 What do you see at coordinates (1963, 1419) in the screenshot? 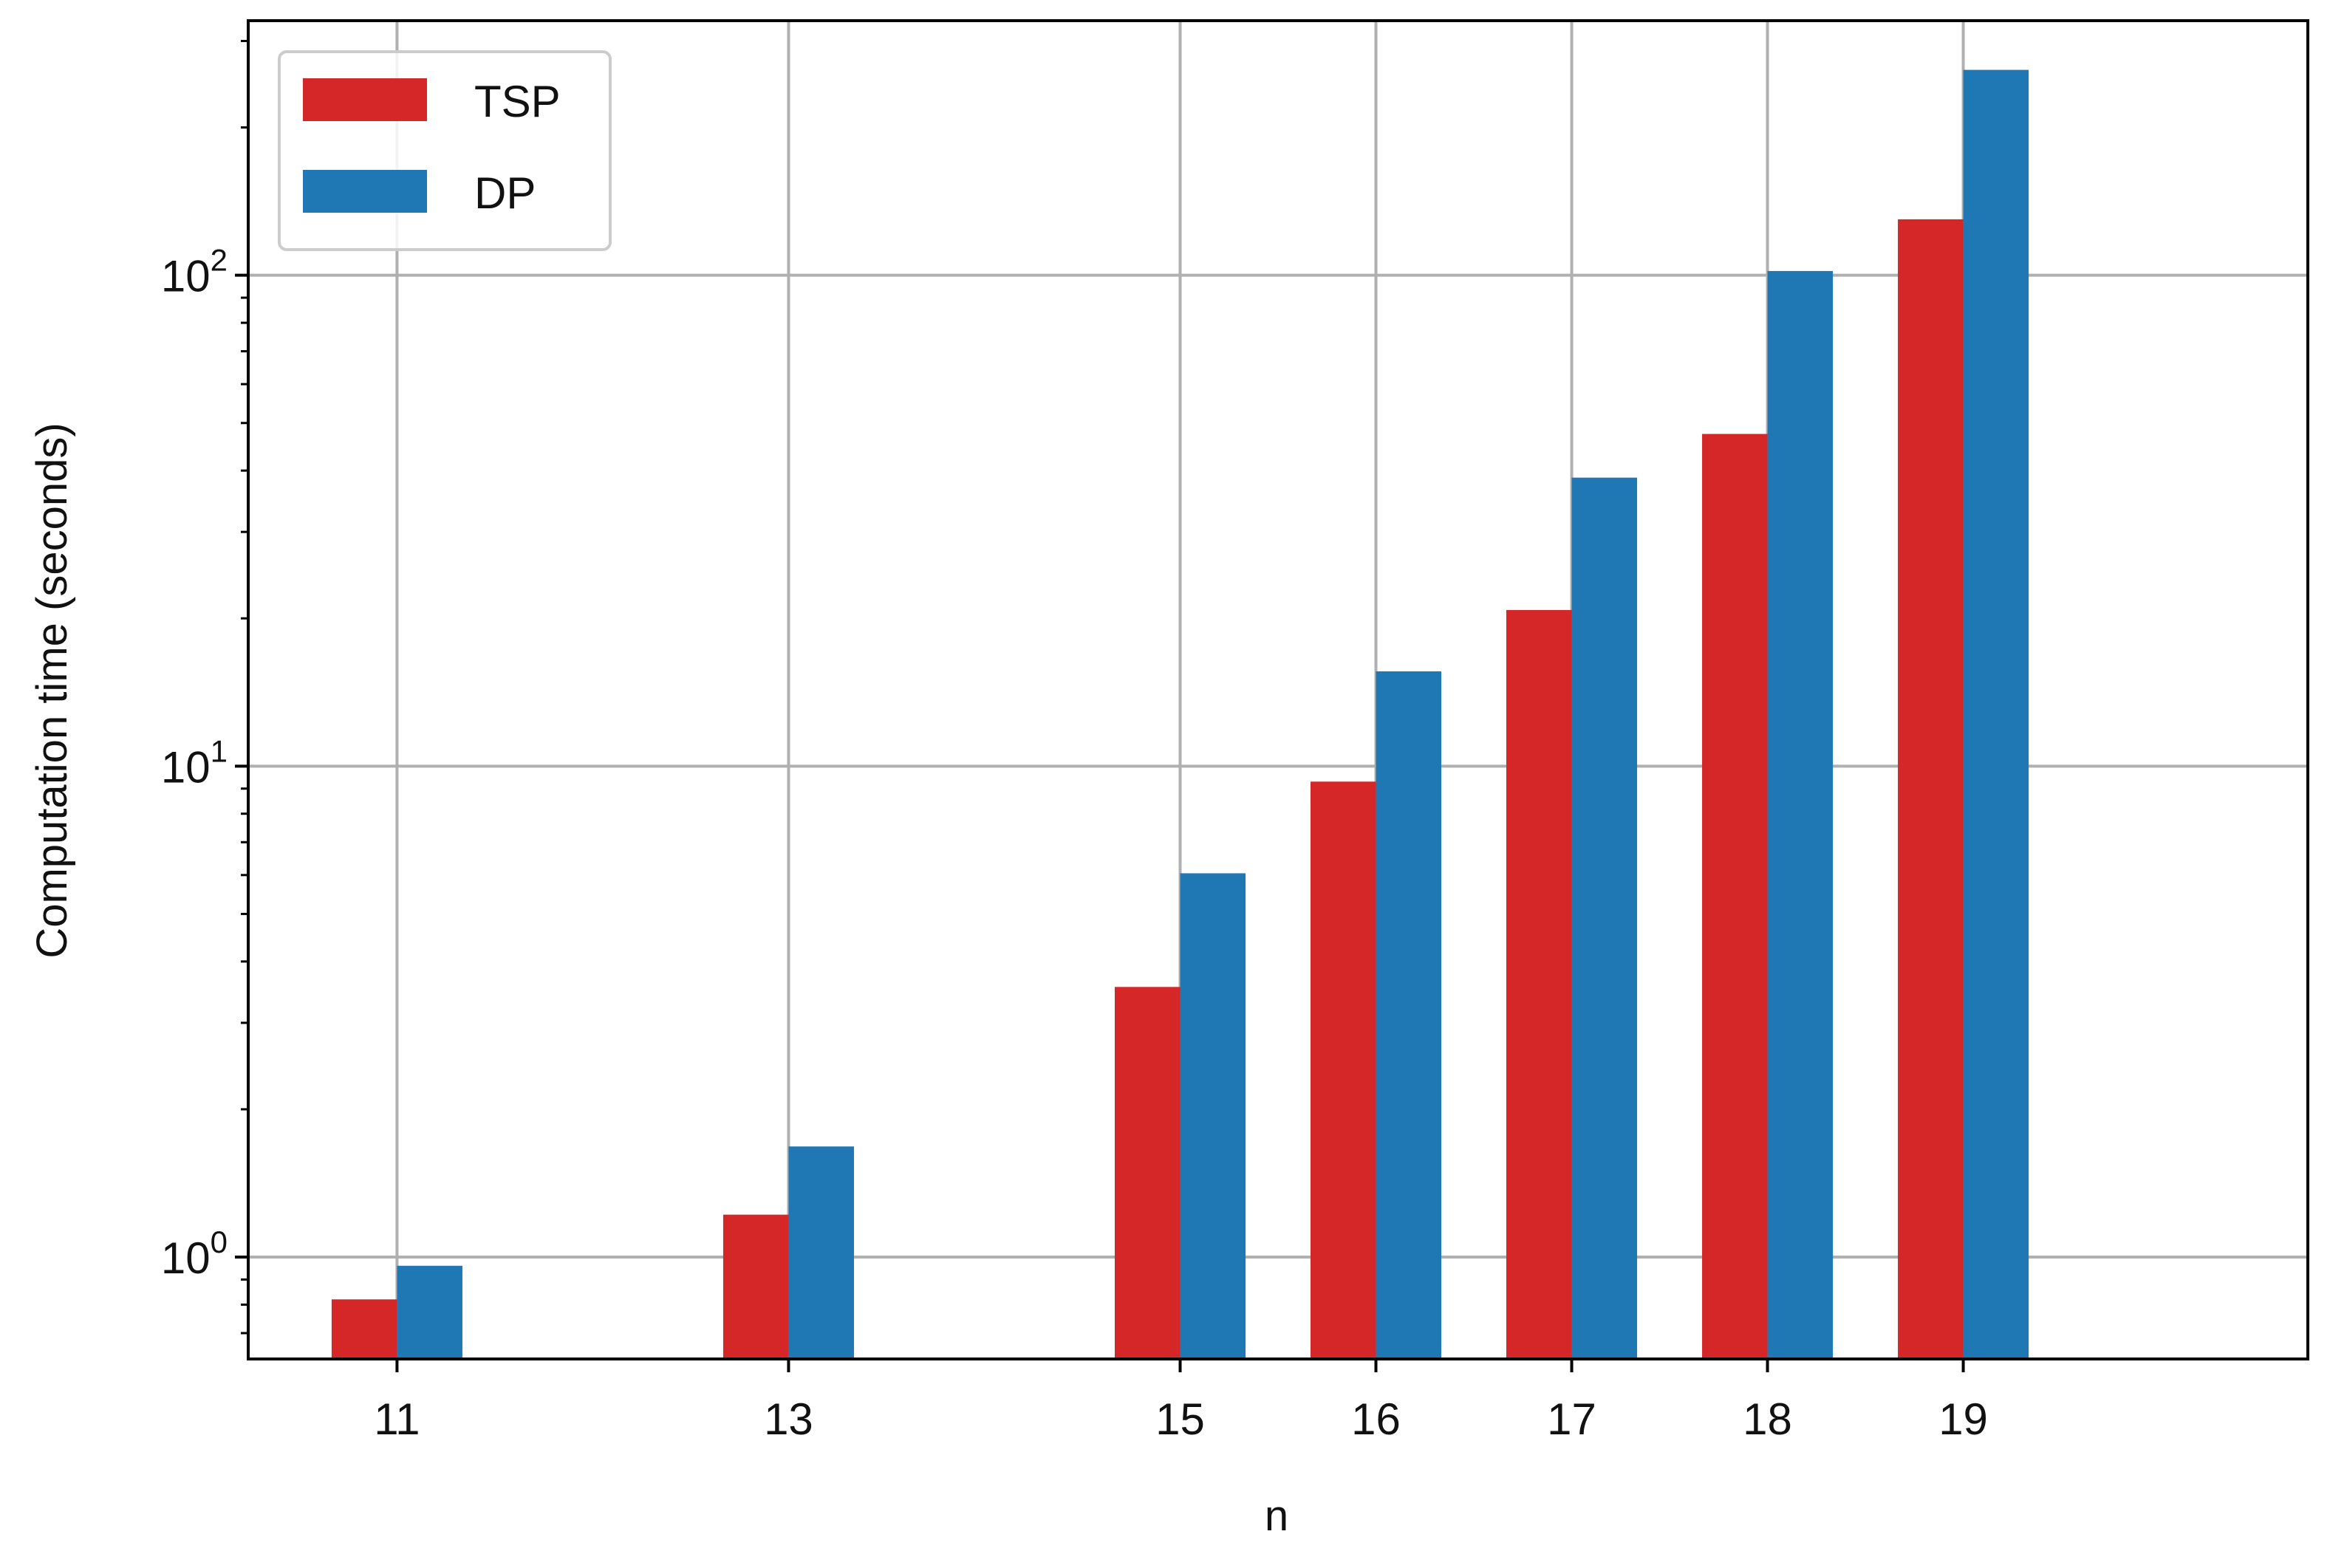
I see `x-tick-label-19: 19` at bounding box center [1963, 1419].